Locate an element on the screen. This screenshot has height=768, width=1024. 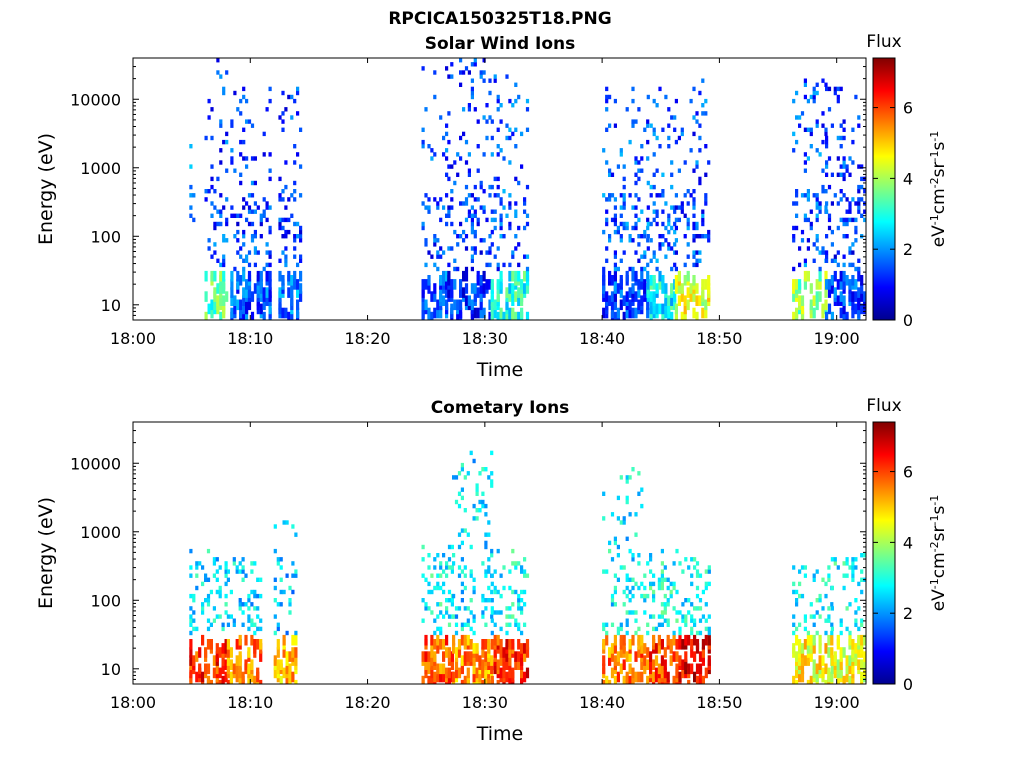
x-tick-label: 18:20 is located at coordinates (368, 338).